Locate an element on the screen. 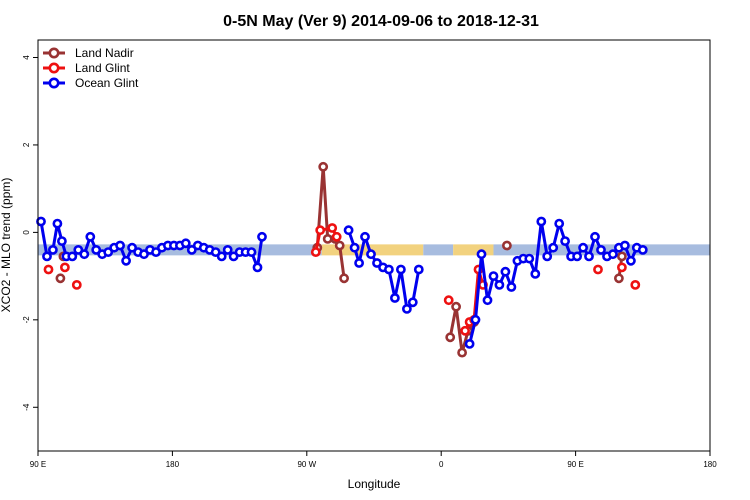 The height and width of the screenshot is (500, 750). x-tick-label: 180 is located at coordinates (710, 464).